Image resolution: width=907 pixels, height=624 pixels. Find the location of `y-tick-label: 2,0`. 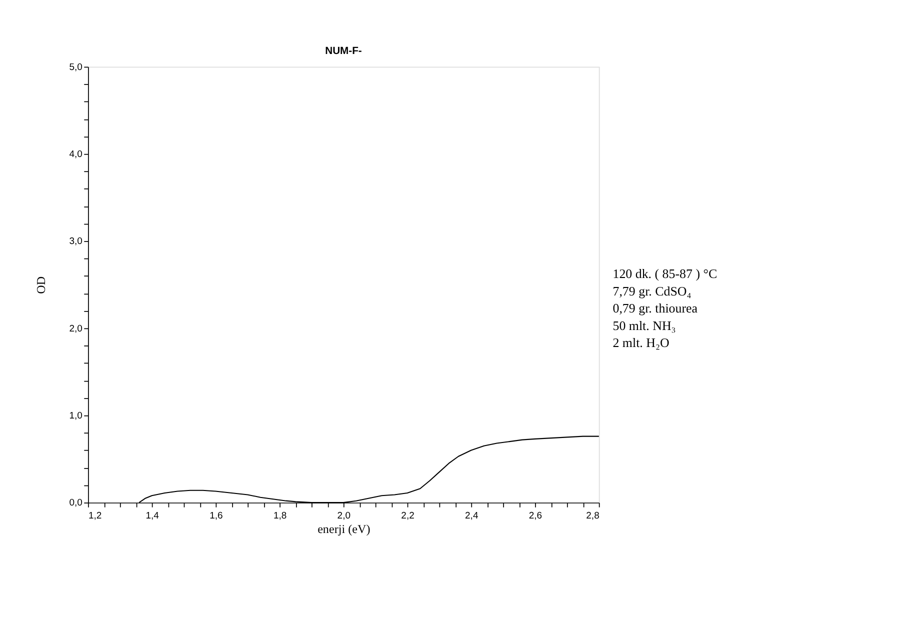

y-tick-label: 2,0 is located at coordinates (75, 328).